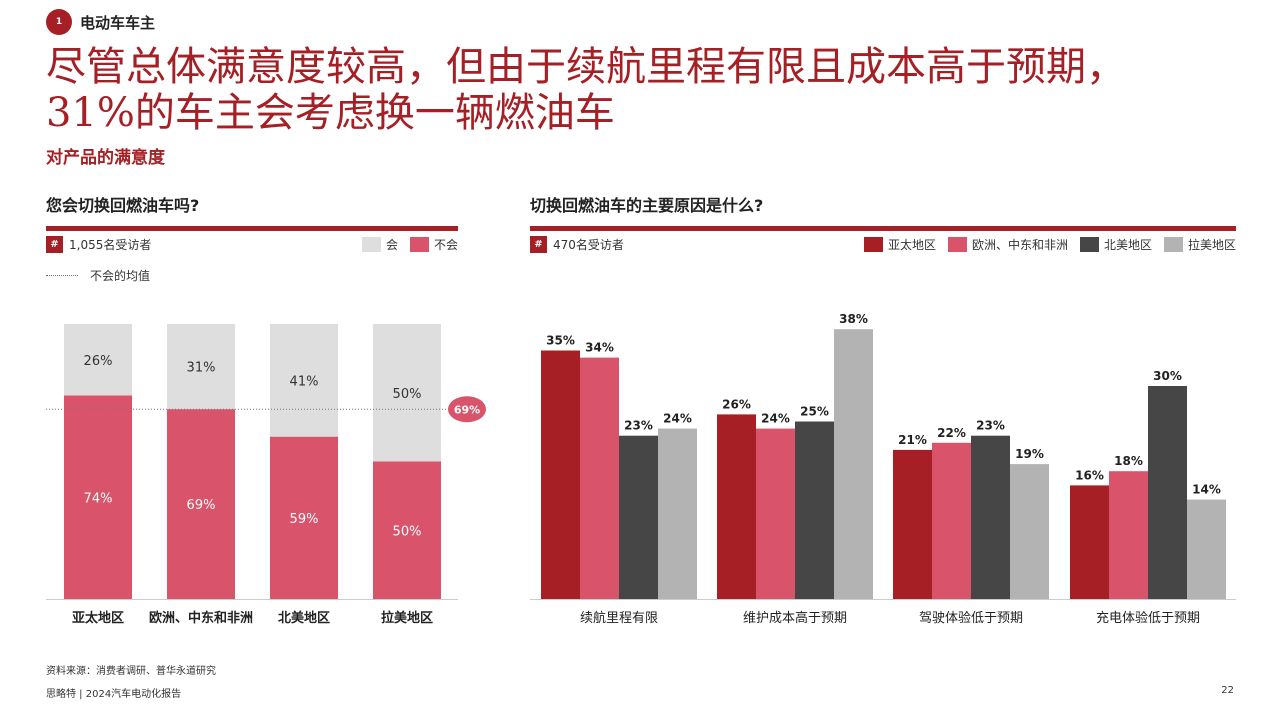  What do you see at coordinates (1211, 245) in the screenshot?
I see `legend-label-latam: 拉美地区` at bounding box center [1211, 245].